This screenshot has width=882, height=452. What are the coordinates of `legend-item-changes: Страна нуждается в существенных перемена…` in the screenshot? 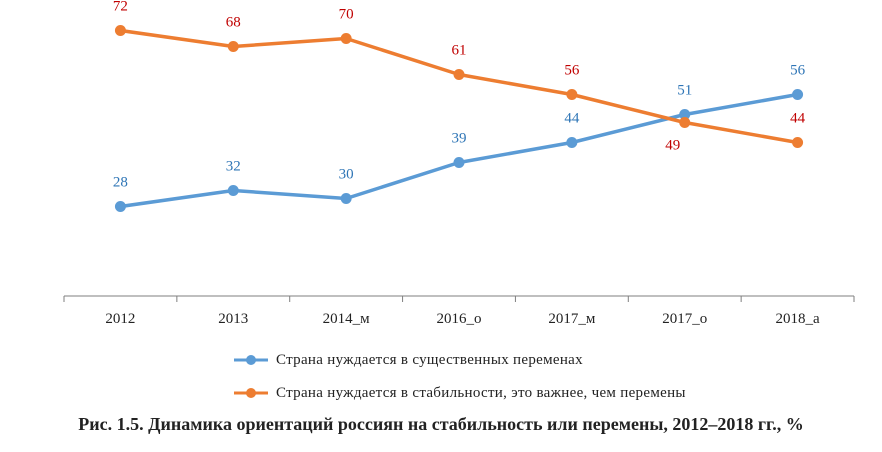 It's located at (408, 360).